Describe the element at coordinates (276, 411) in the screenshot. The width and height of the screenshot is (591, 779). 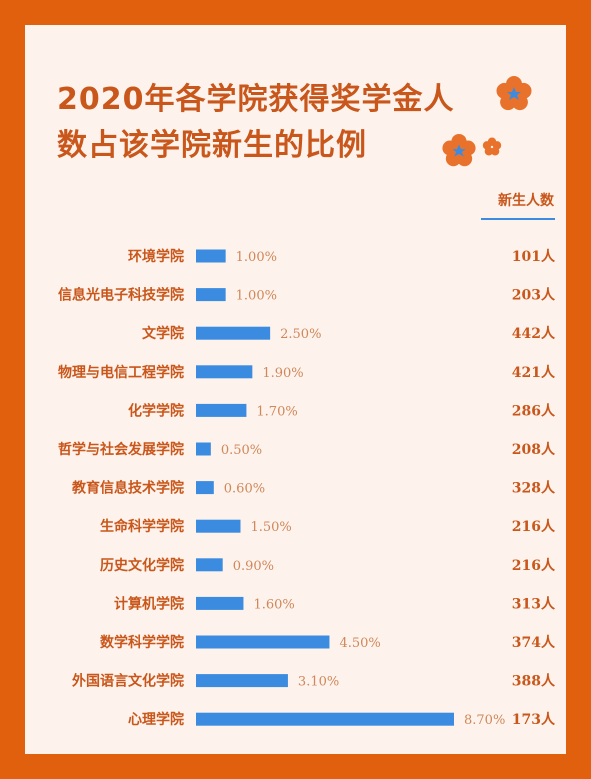
I see `value-label: 1.70%` at that location.